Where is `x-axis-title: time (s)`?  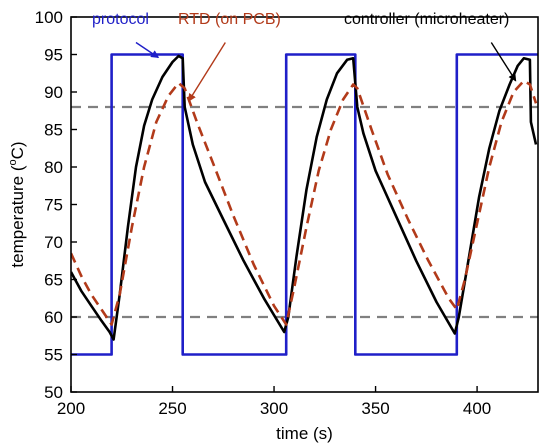
x-axis-title: time (s) is located at coordinates (304, 433).